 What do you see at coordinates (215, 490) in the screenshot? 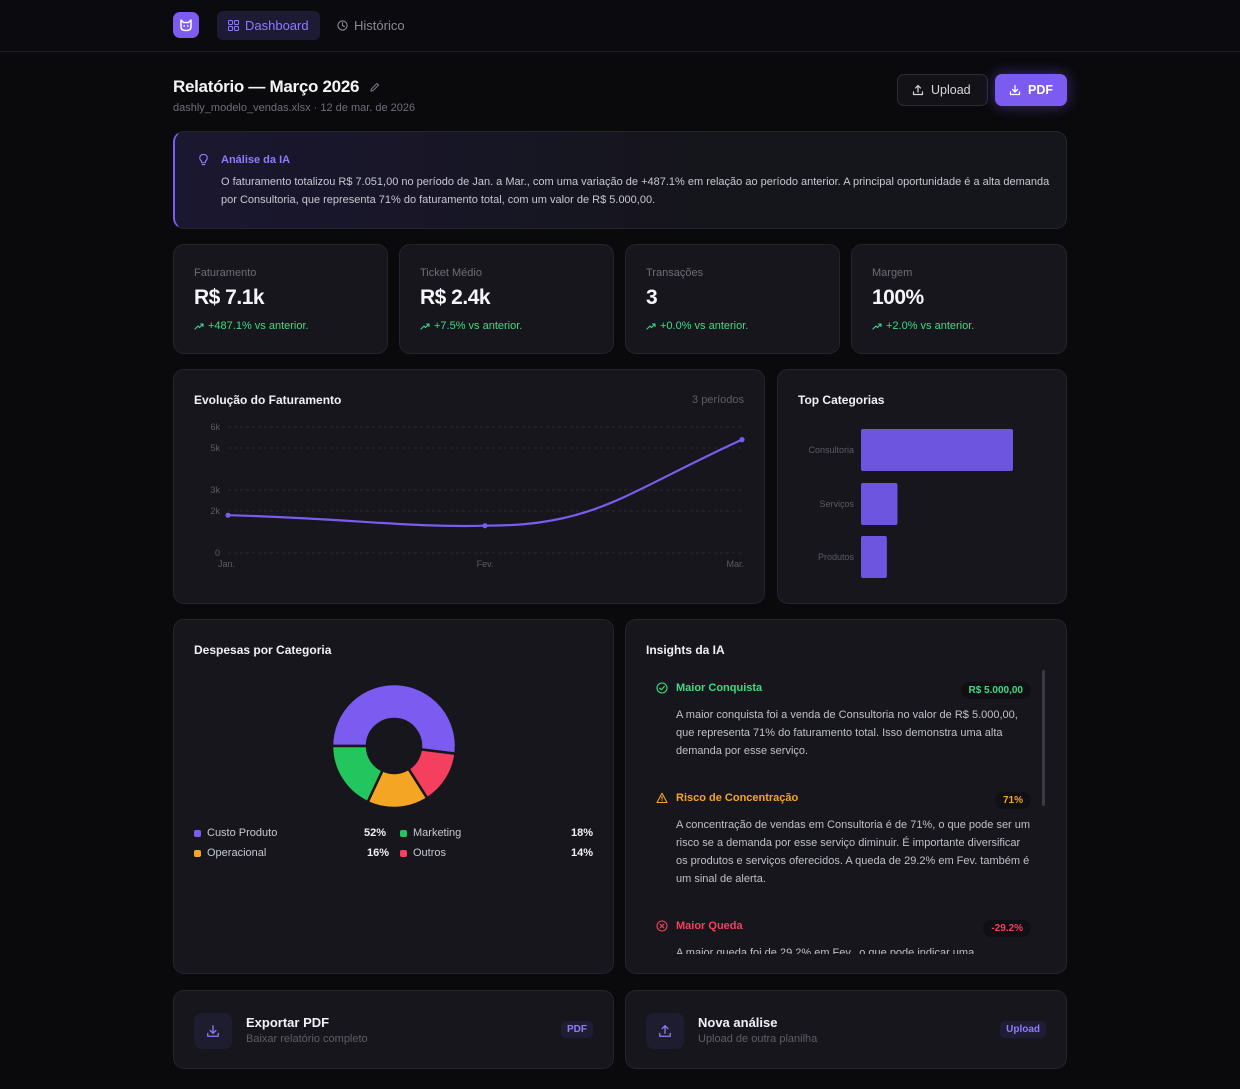
I see `y-tick-label: 3k` at bounding box center [215, 490].